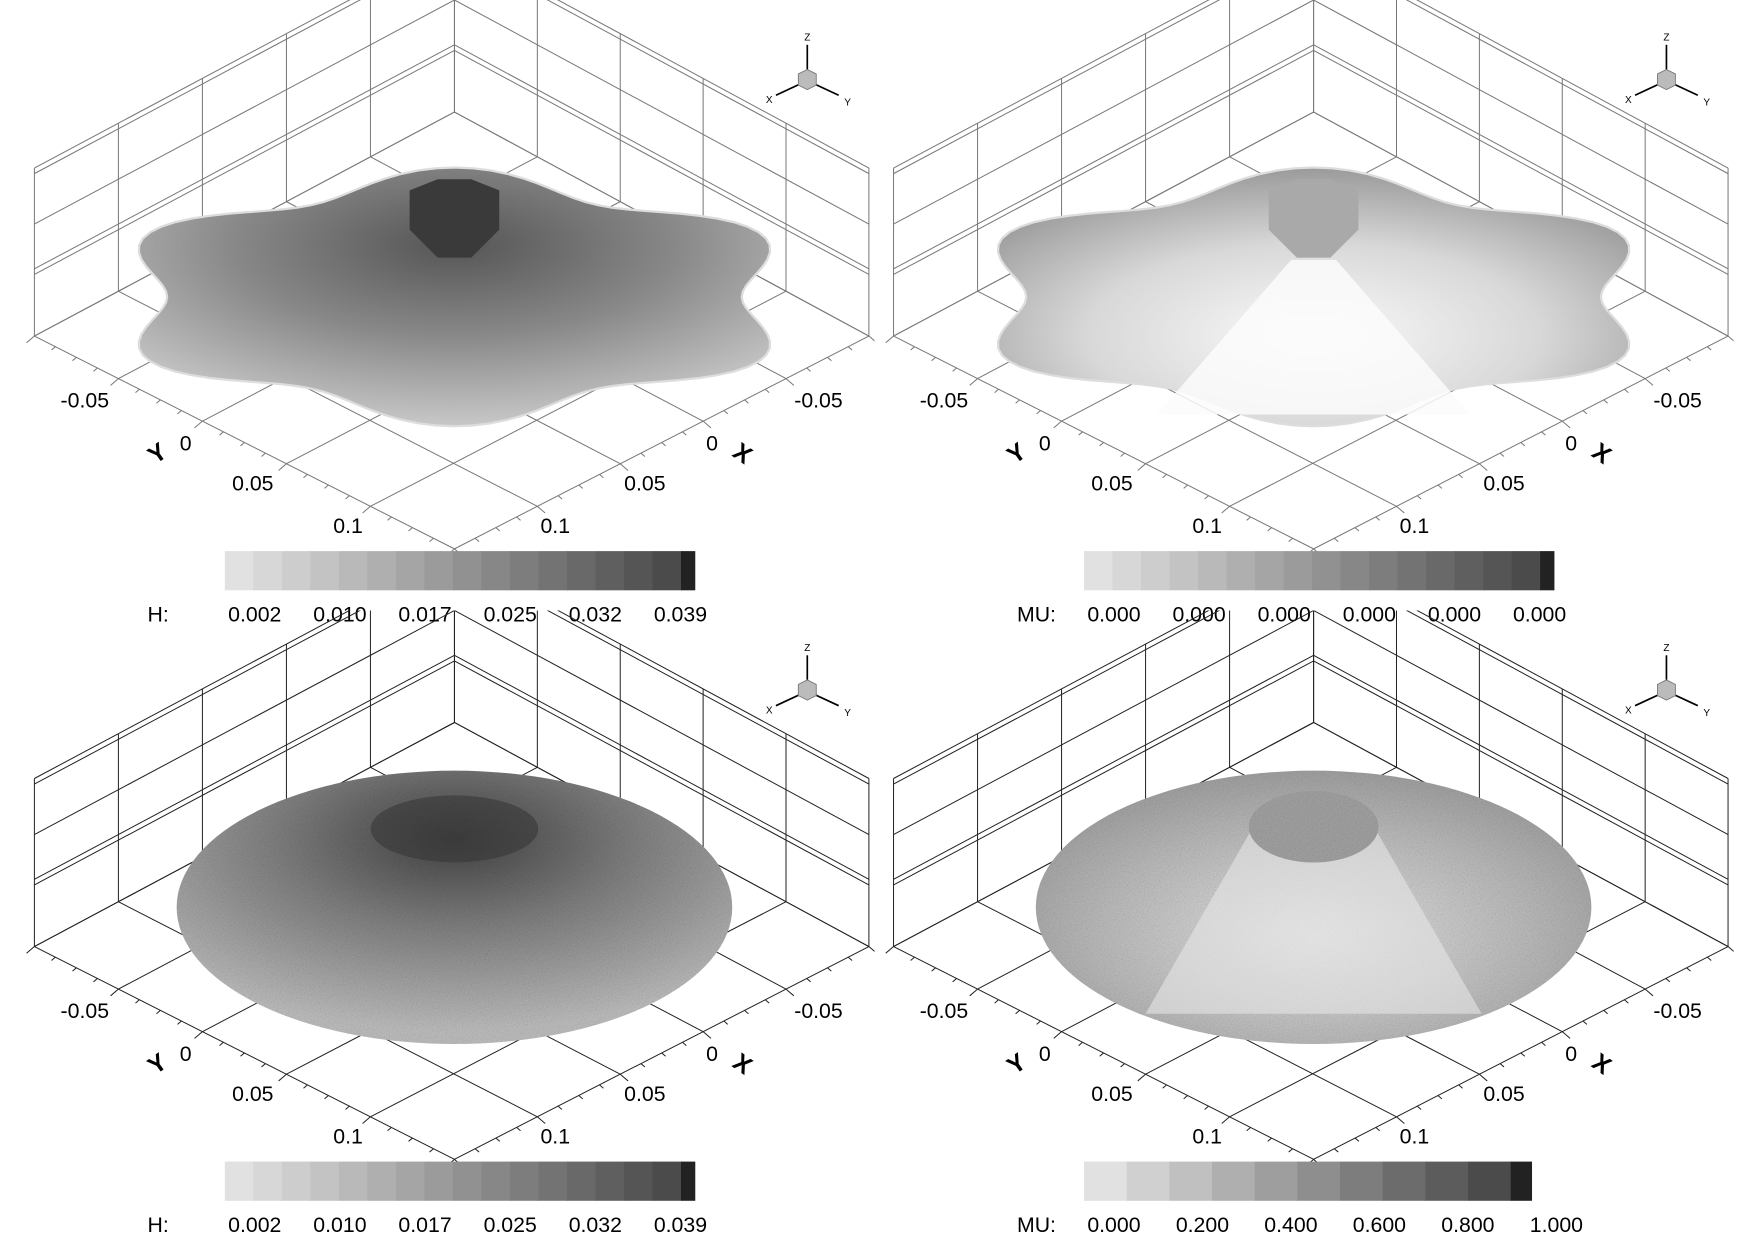  Describe the element at coordinates (1016, 1064) in the screenshot. I see `y-axis-label: Y` at that location.